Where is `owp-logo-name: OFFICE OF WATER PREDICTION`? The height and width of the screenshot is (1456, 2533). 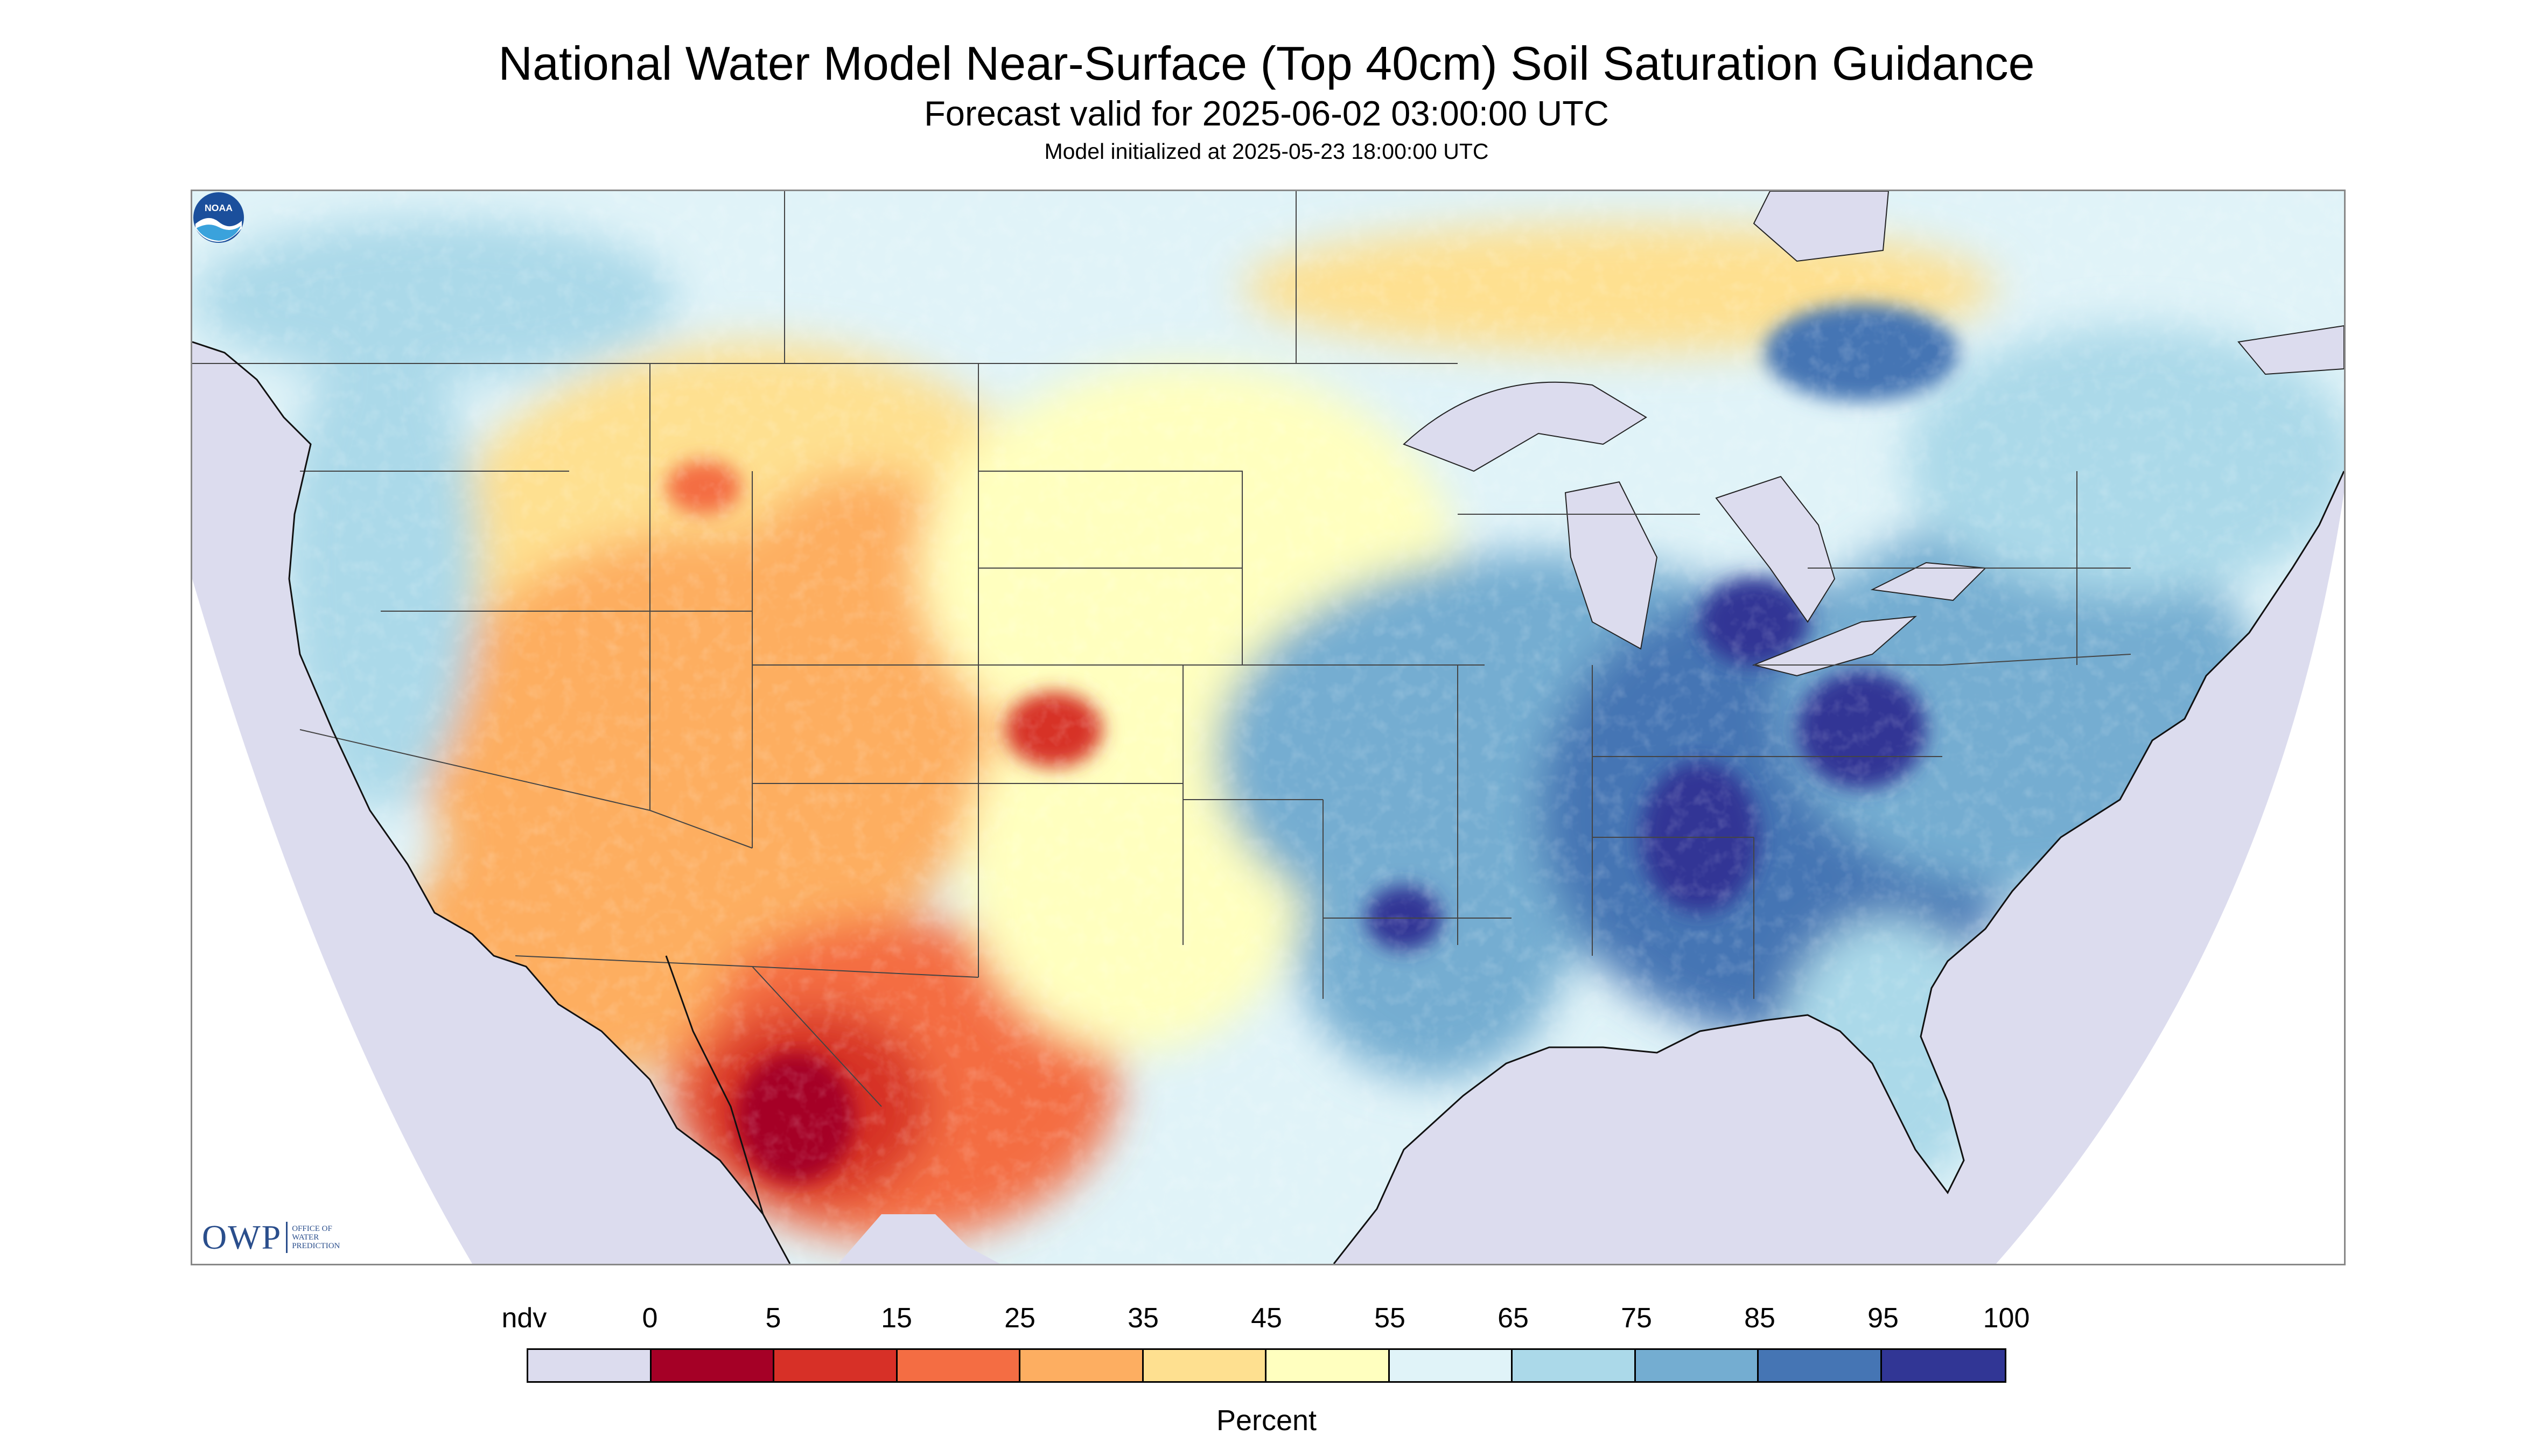 owp-logo-name: OFFICE OF WATER PREDICTION is located at coordinates (316, 1237).